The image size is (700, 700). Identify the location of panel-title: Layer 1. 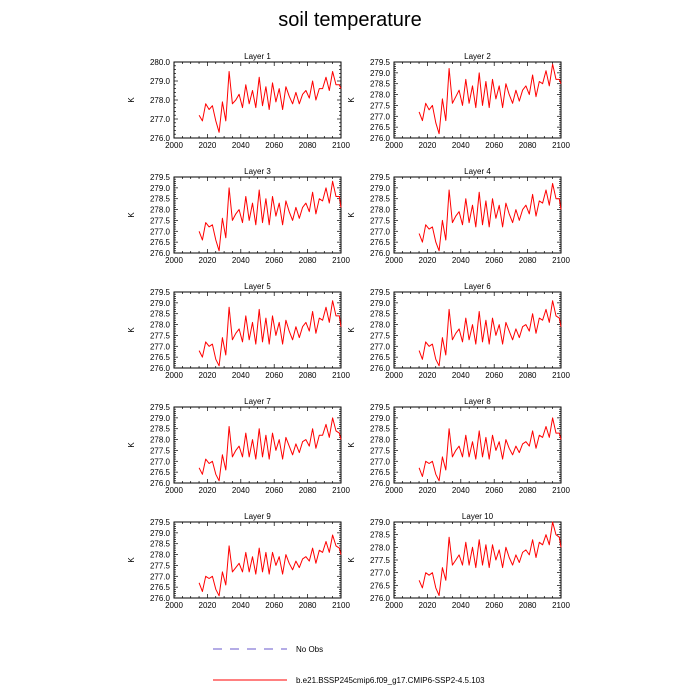
(257, 56).